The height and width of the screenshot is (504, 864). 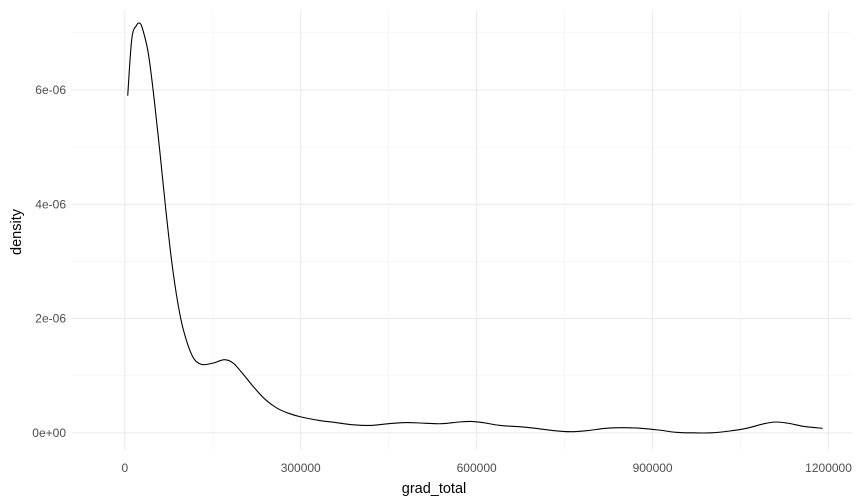 What do you see at coordinates (828, 468) in the screenshot?
I see `x-tick-label: 1200000` at bounding box center [828, 468].